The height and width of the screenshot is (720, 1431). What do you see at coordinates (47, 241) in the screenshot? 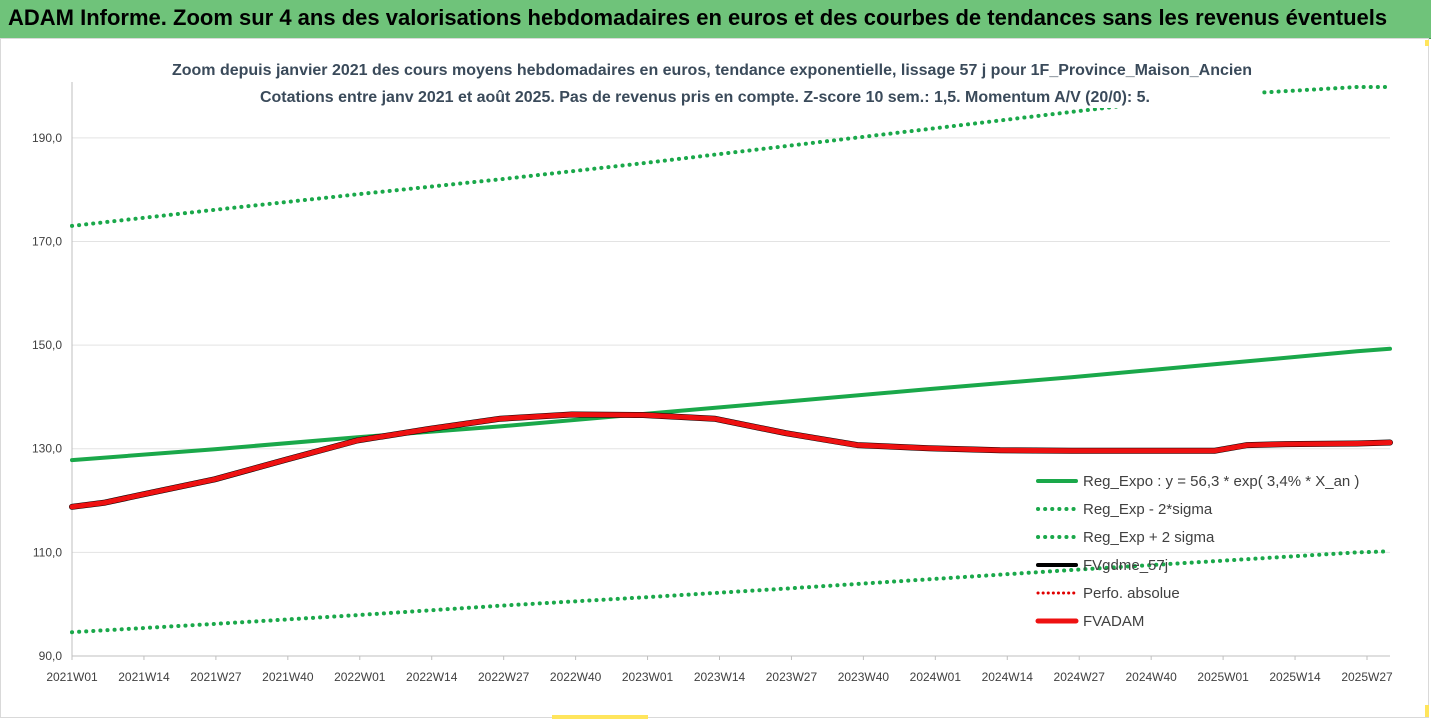
I see `y-tick-label: 170,0` at bounding box center [47, 241].